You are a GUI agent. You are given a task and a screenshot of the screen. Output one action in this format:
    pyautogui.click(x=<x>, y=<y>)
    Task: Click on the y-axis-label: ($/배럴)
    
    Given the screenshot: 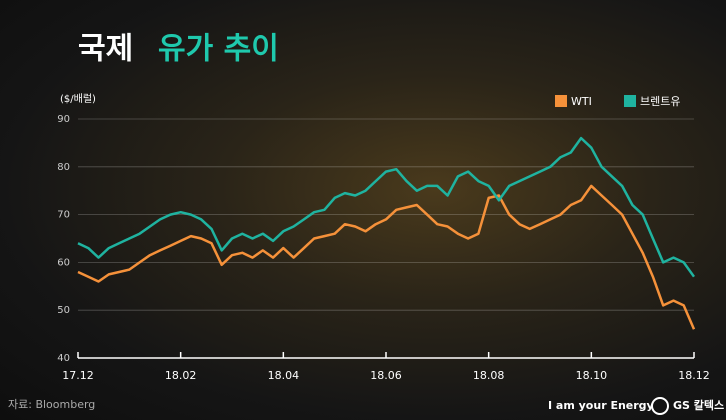 What is the action you would take?
    pyautogui.click(x=78, y=98)
    